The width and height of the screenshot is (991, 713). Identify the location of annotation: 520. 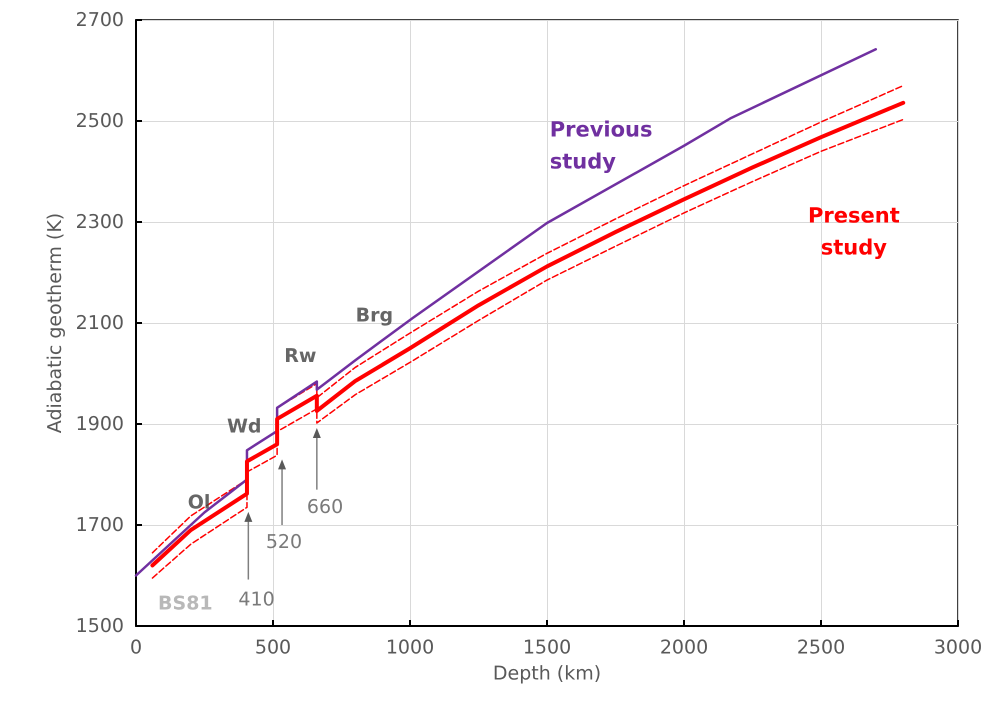
(284, 542).